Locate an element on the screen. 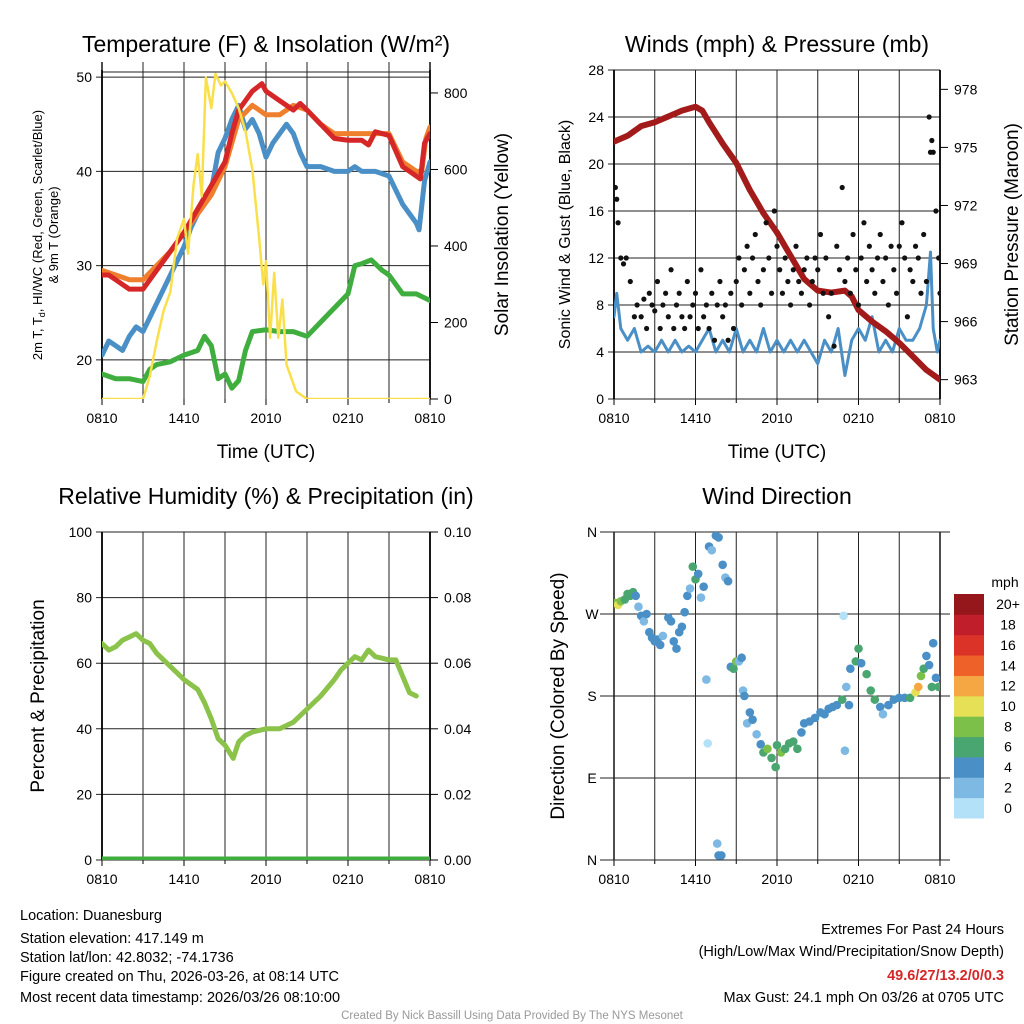 The height and width of the screenshot is (1024, 1024). y-axis-label: Sonic Wind & Gust (Blue, Black) is located at coordinates (565, 234).